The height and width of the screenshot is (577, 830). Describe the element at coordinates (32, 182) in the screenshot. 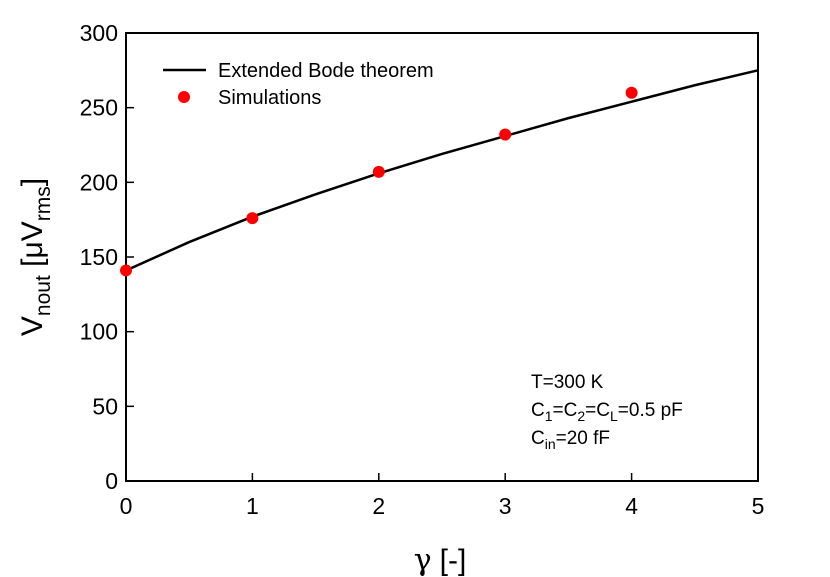

I see `y-axis-end: ]` at that location.